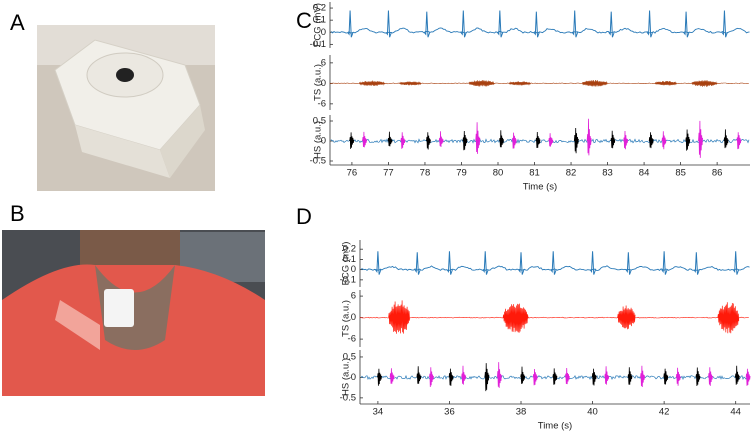  I want to click on x-tick-label: 38, so click(521, 412).